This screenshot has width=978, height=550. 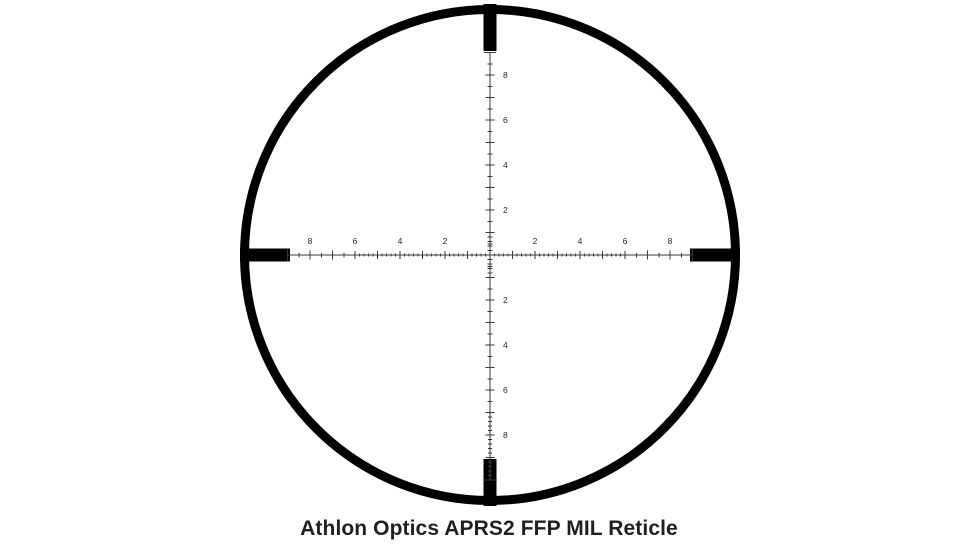 What do you see at coordinates (490, 482) in the screenshot?
I see `post-bottom` at bounding box center [490, 482].